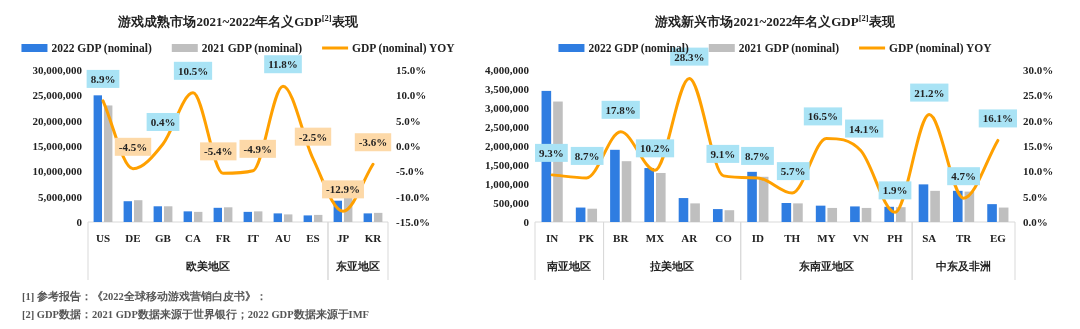 The height and width of the screenshot is (329, 1080). I want to click on text: 欧美地区, so click(208, 266).